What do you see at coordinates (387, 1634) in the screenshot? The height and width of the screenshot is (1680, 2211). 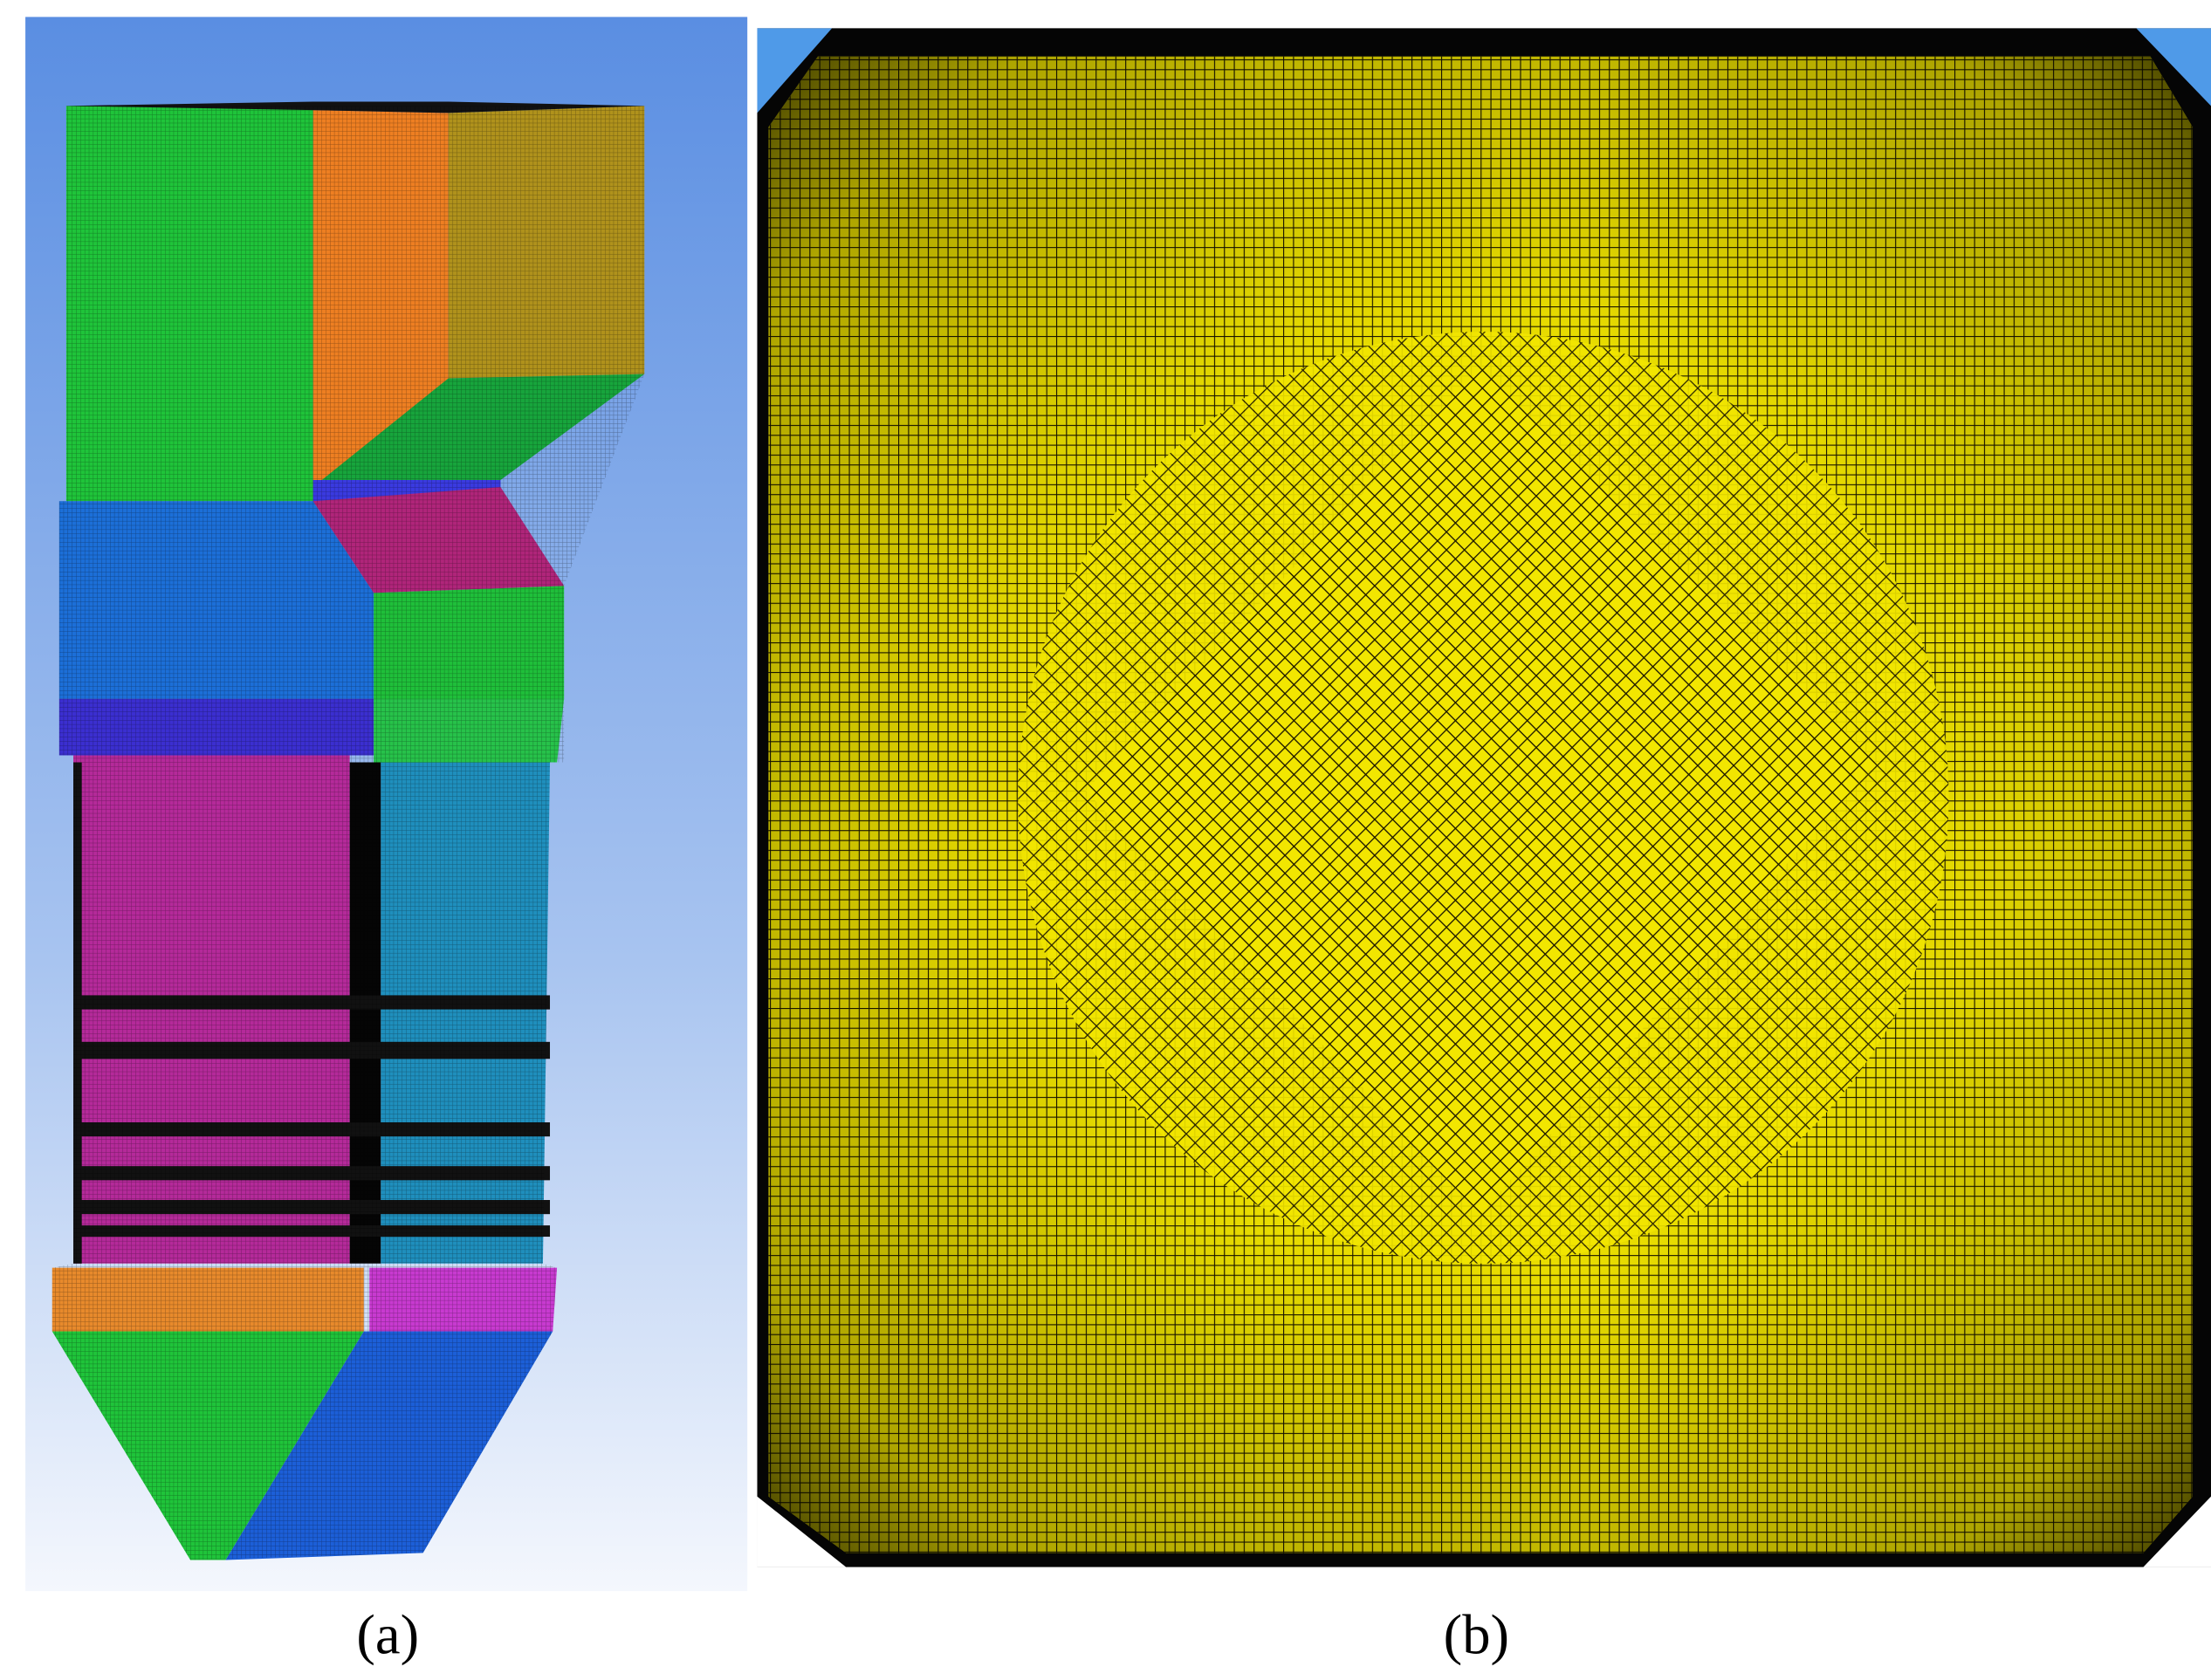 I see `panel-label: (a)` at bounding box center [387, 1634].